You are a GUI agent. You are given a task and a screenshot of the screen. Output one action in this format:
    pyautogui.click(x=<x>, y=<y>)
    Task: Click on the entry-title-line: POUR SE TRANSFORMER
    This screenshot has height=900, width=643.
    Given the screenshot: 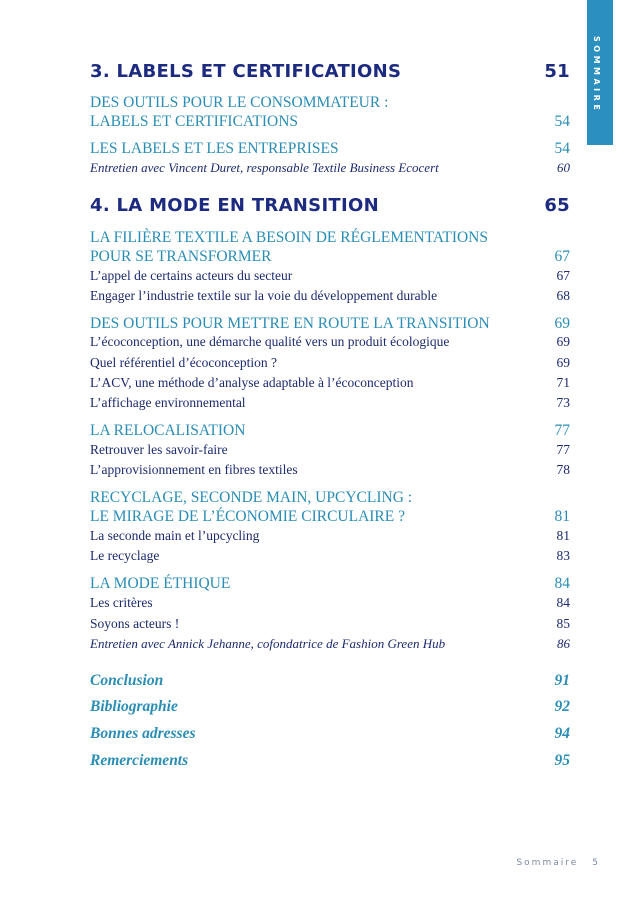 What is the action you would take?
    pyautogui.click(x=181, y=256)
    